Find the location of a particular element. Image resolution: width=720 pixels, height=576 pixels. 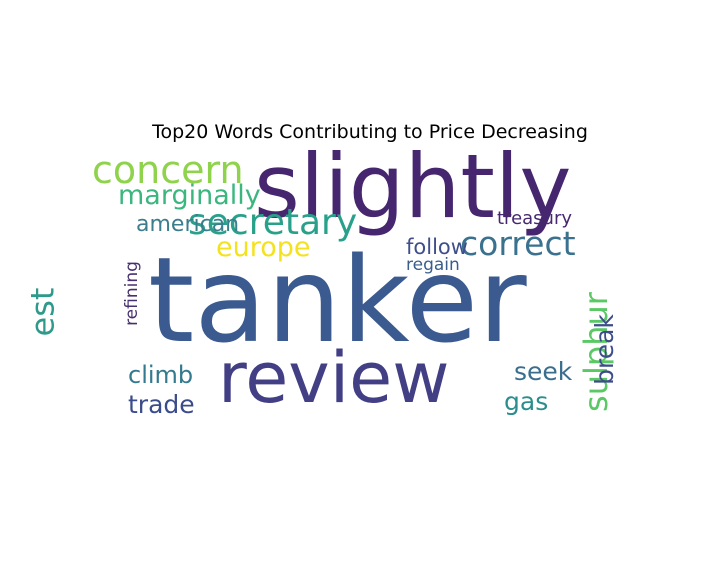

word-american: break is located at coordinates (604, 349).